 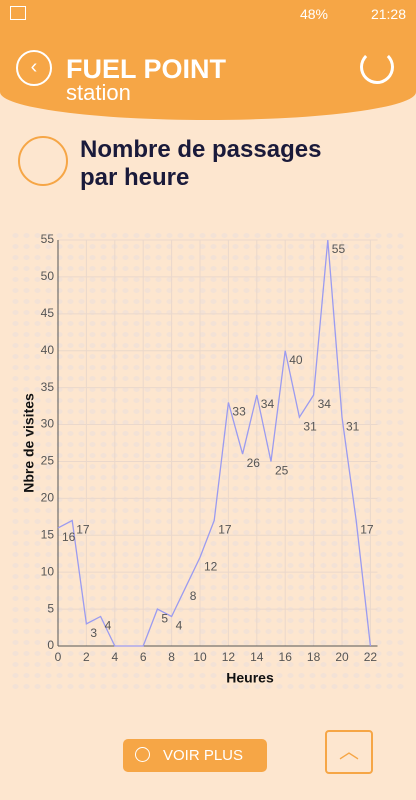 What do you see at coordinates (313, 14) in the screenshot?
I see `battery: 48%` at bounding box center [313, 14].